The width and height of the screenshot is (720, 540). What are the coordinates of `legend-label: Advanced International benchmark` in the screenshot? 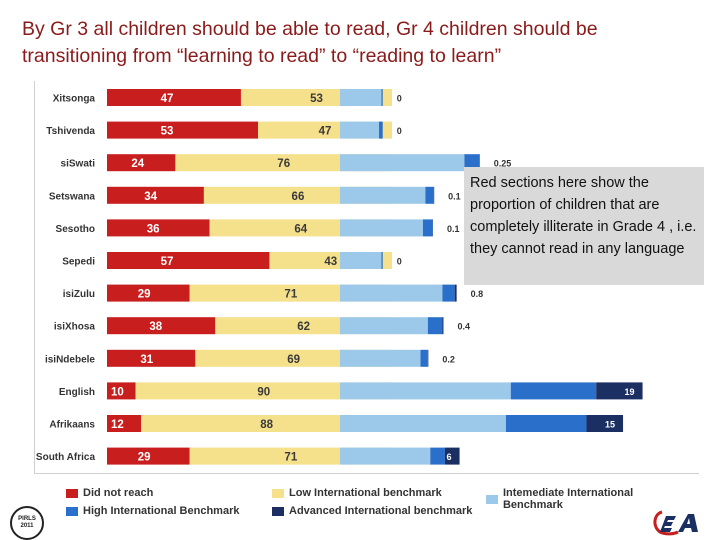 It's located at (381, 511).